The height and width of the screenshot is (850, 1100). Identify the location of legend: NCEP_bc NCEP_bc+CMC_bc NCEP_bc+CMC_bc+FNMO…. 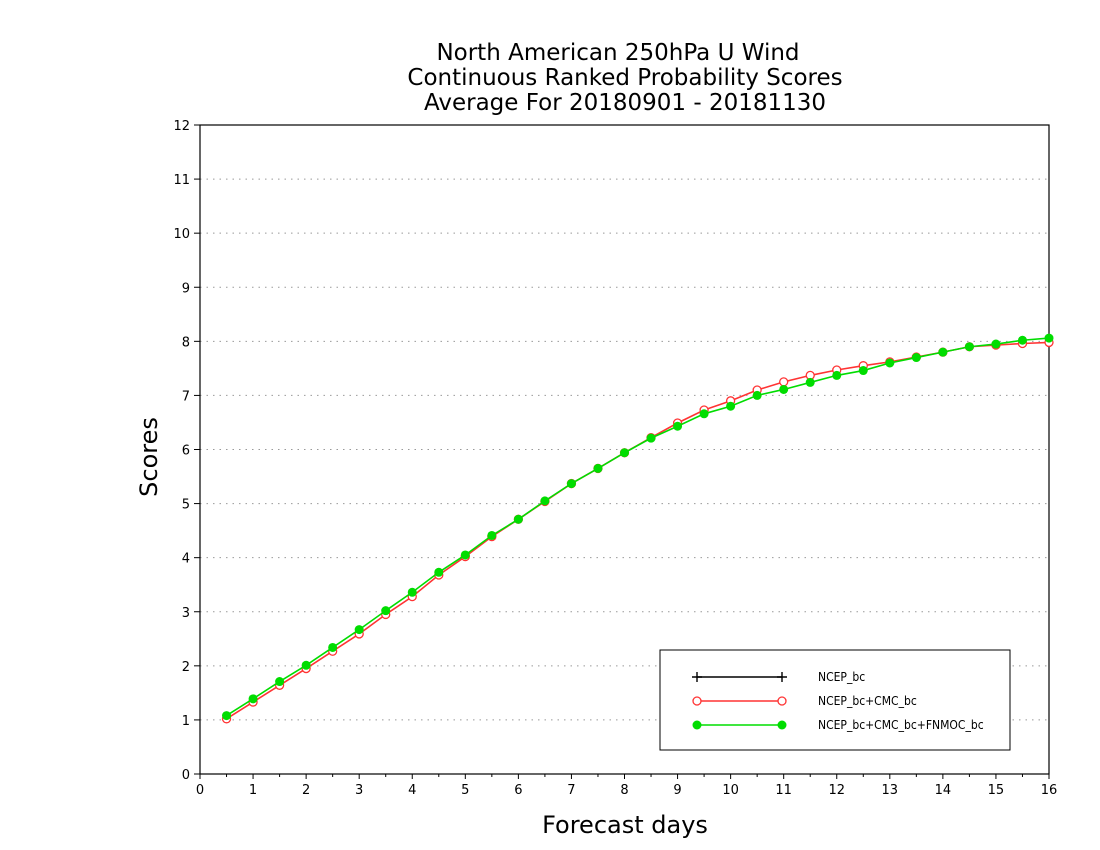
(835, 700).